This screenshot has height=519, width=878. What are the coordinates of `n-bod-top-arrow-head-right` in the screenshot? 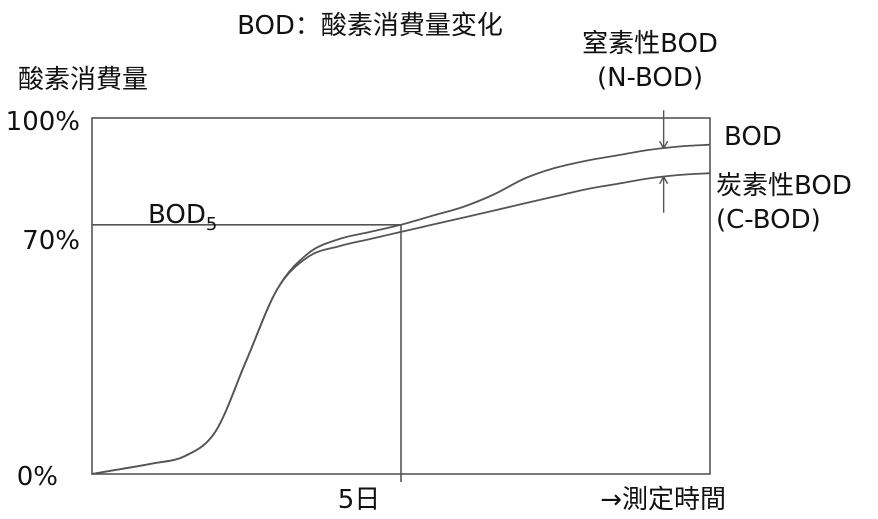 It's located at (666, 144).